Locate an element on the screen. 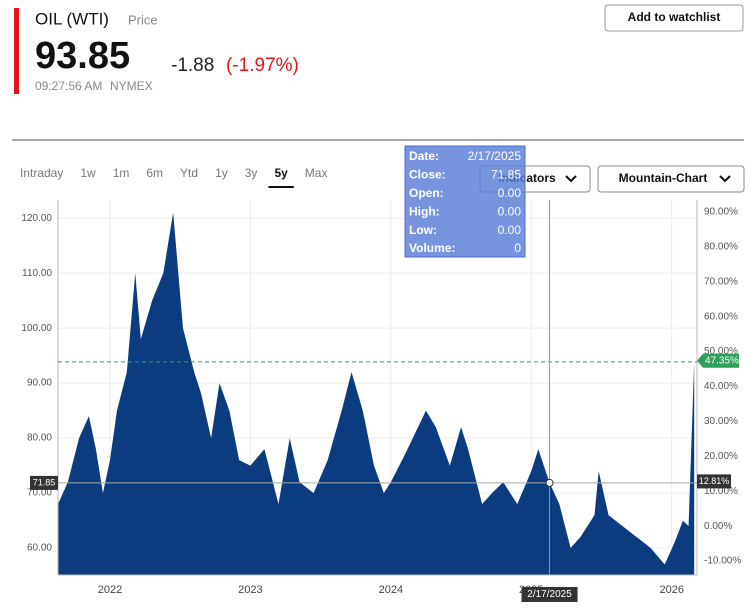 This screenshot has height=611, width=756. y-tick-label: 70.00 is located at coordinates (39, 493).